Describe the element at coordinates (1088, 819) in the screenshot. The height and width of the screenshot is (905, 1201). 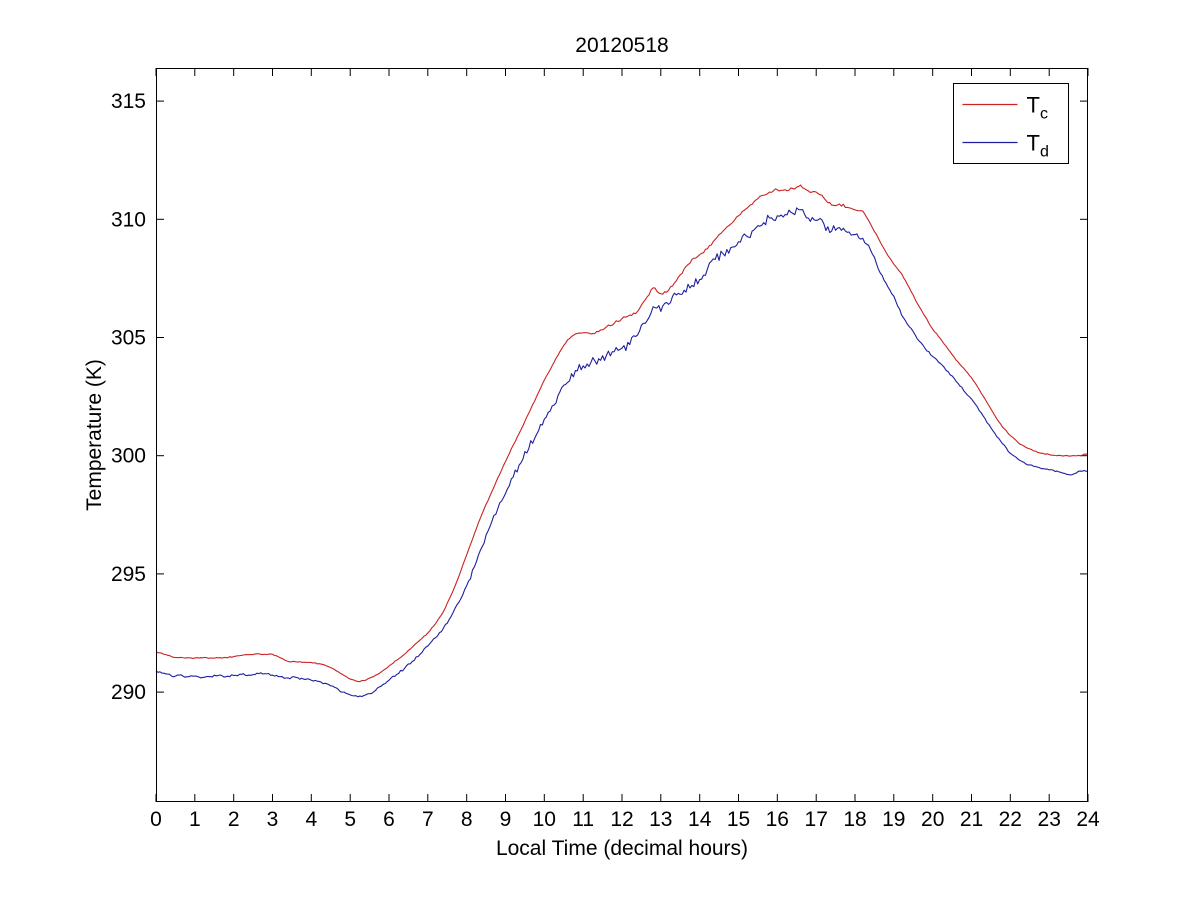
I see `x-tick-label: 24` at that location.